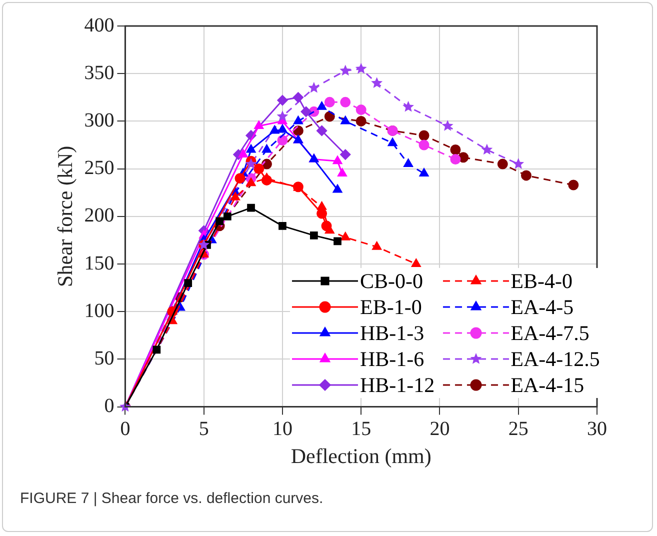 Image resolution: width=657 pixels, height=536 pixels. What do you see at coordinates (109, 406) in the screenshot?
I see `y-tick-label: 0` at bounding box center [109, 406].